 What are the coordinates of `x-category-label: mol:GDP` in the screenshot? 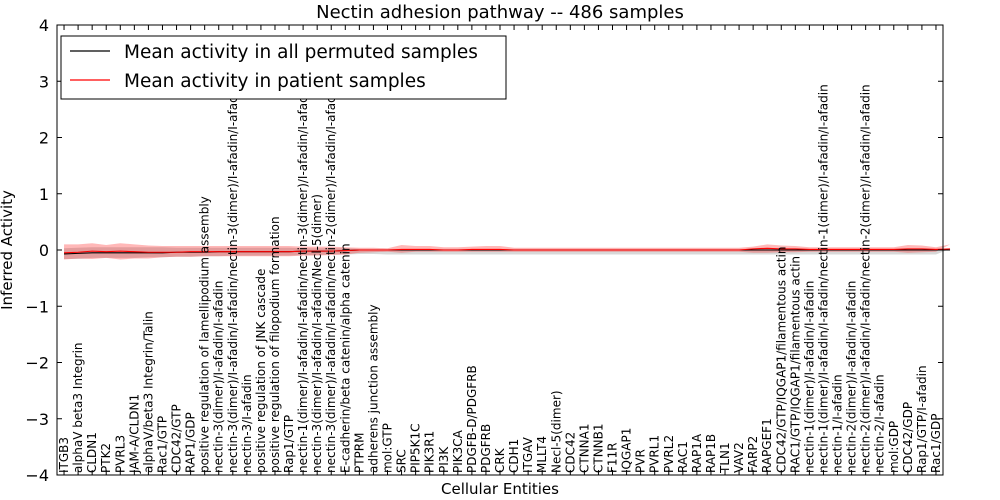 It's located at (894, 447).